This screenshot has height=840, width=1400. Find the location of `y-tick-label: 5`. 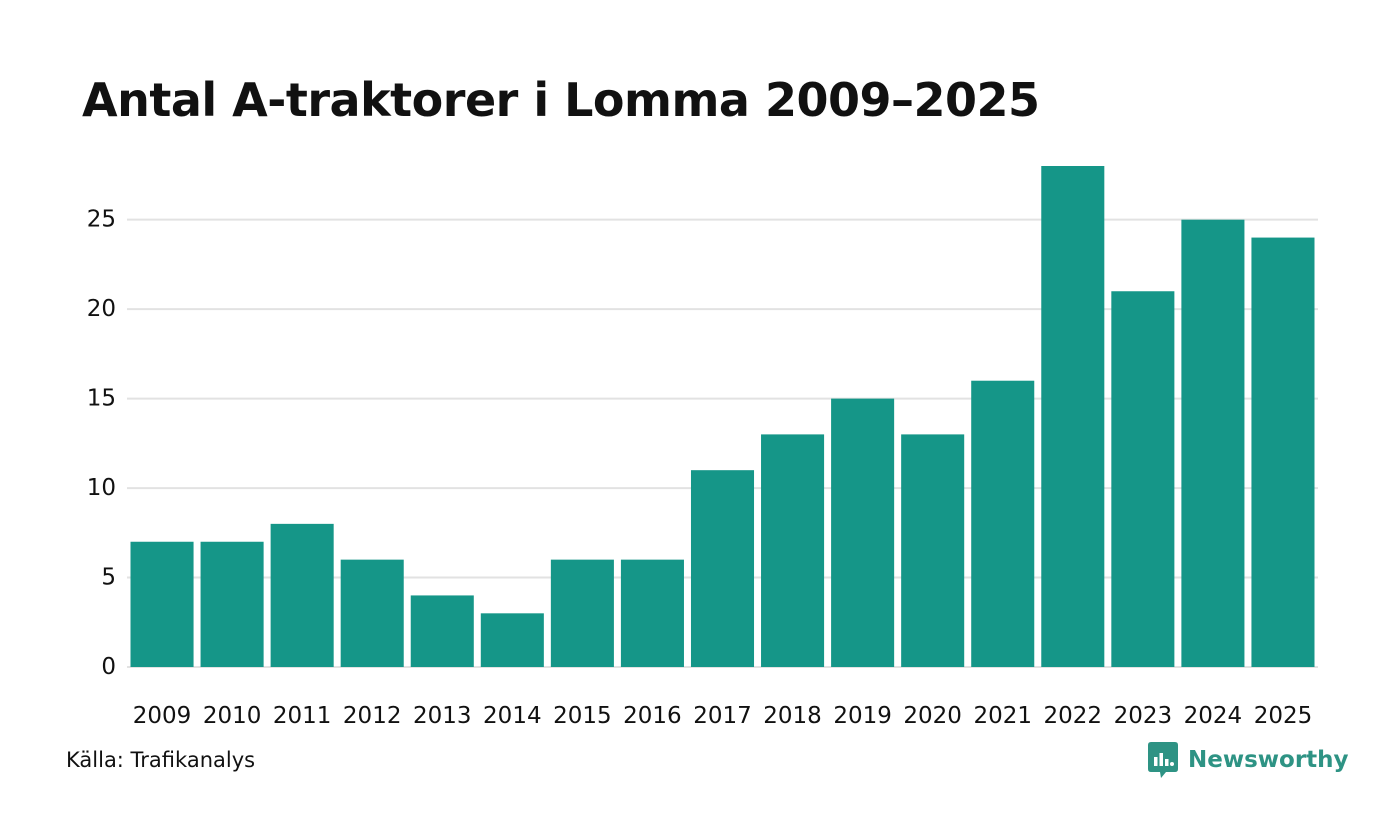

y-tick-label: 5 is located at coordinates (108, 578).